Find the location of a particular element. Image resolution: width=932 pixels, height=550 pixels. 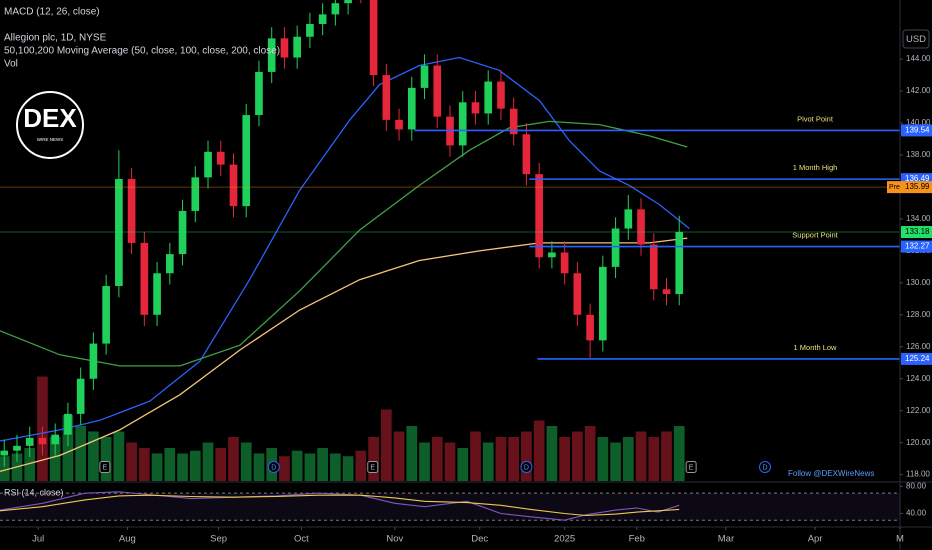

earnings-marker is located at coordinates (105, 467).